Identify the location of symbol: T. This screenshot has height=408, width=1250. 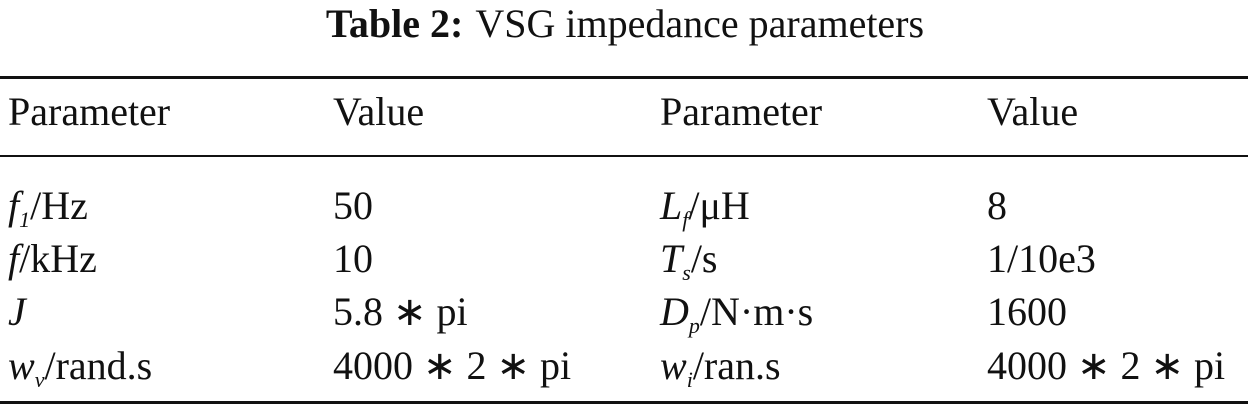
(671, 258).